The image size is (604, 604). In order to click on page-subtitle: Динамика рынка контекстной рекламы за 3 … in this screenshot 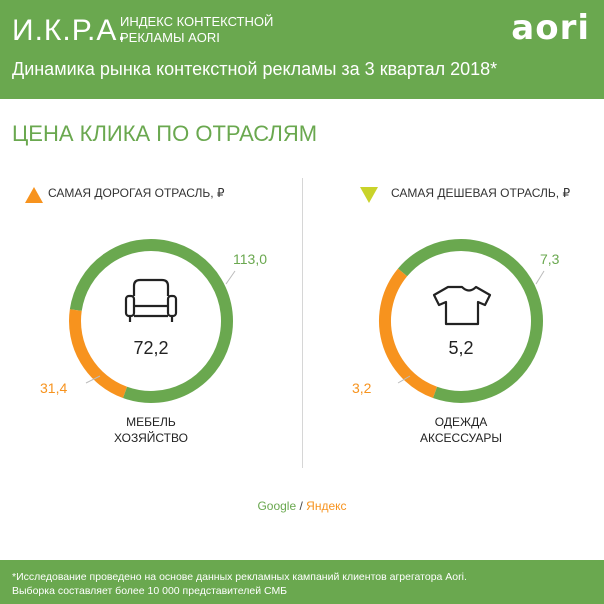, I will do `click(255, 69)`.